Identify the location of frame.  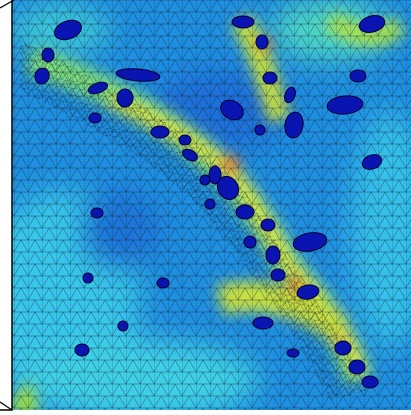
(7, 205).